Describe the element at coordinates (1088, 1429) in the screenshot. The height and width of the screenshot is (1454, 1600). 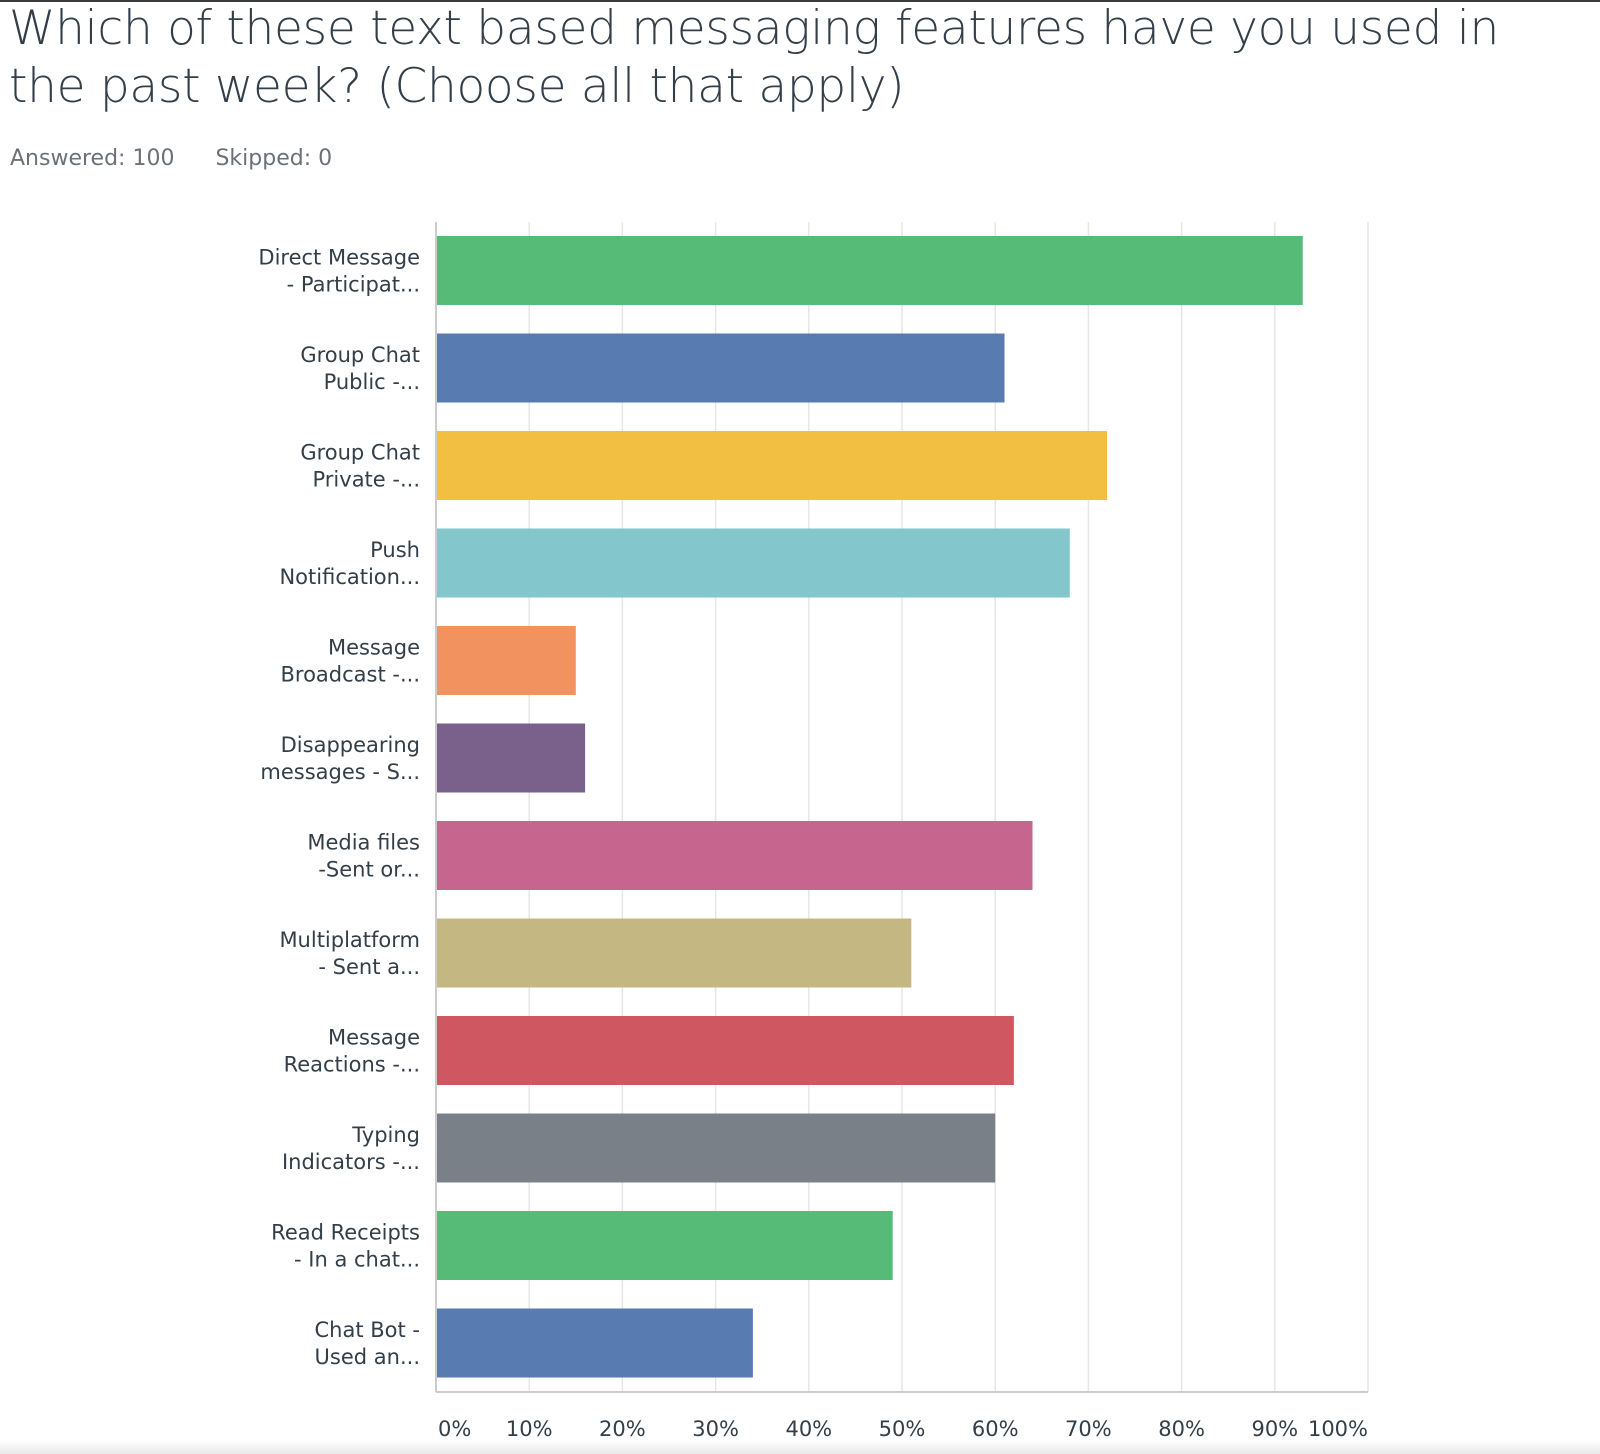
I see `x-tick-label: 70%` at that location.